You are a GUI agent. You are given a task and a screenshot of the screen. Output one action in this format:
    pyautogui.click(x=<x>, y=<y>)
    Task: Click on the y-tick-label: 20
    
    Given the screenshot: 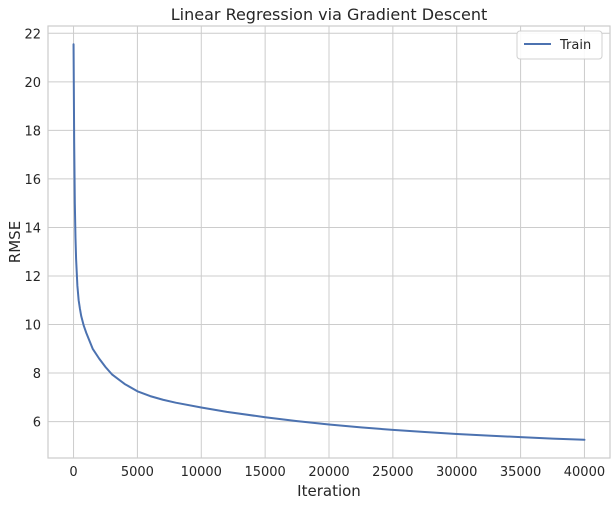 What is the action you would take?
    pyautogui.click(x=32, y=83)
    